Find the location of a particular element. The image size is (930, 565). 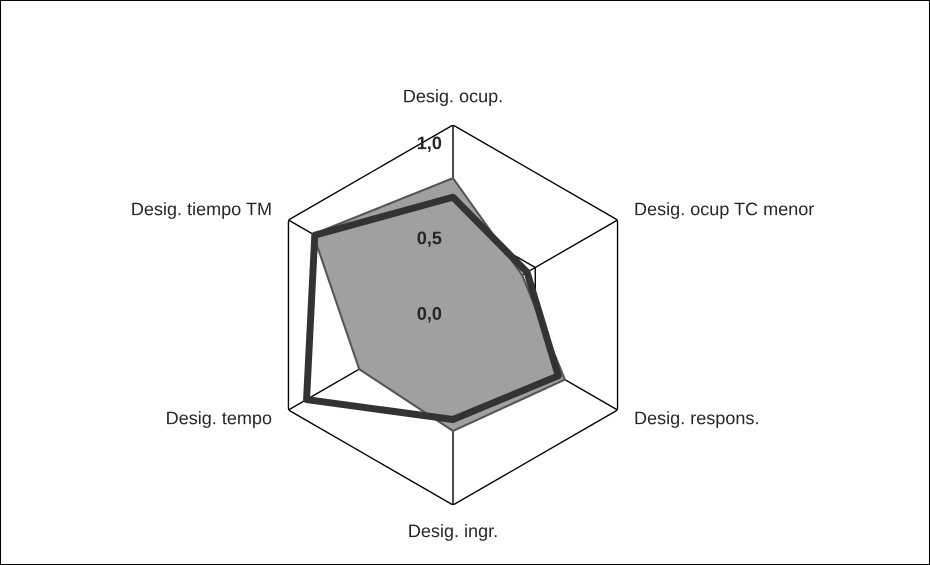

spoke-label: Desig. tiempo TM is located at coordinates (201, 210).